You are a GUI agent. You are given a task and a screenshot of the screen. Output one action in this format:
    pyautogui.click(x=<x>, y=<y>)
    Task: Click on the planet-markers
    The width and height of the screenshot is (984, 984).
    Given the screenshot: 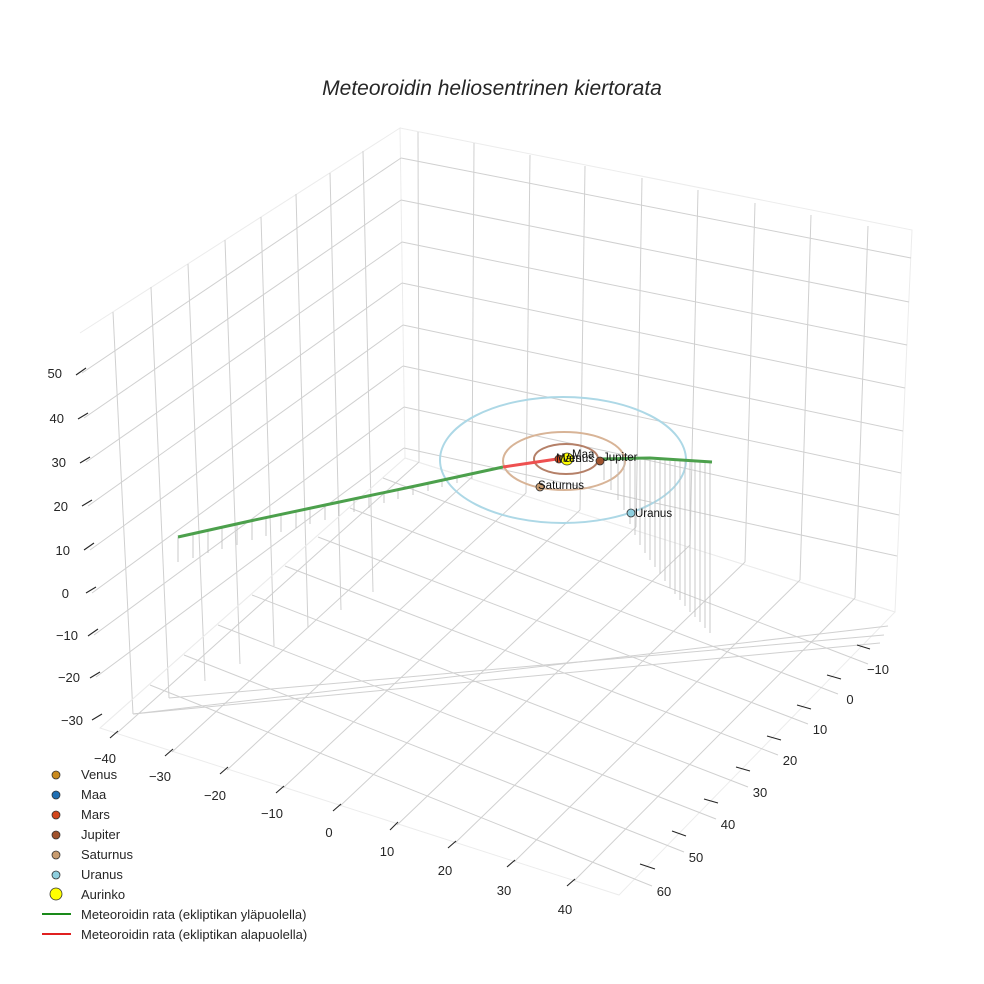 What is the action you would take?
    pyautogui.click(x=585, y=485)
    